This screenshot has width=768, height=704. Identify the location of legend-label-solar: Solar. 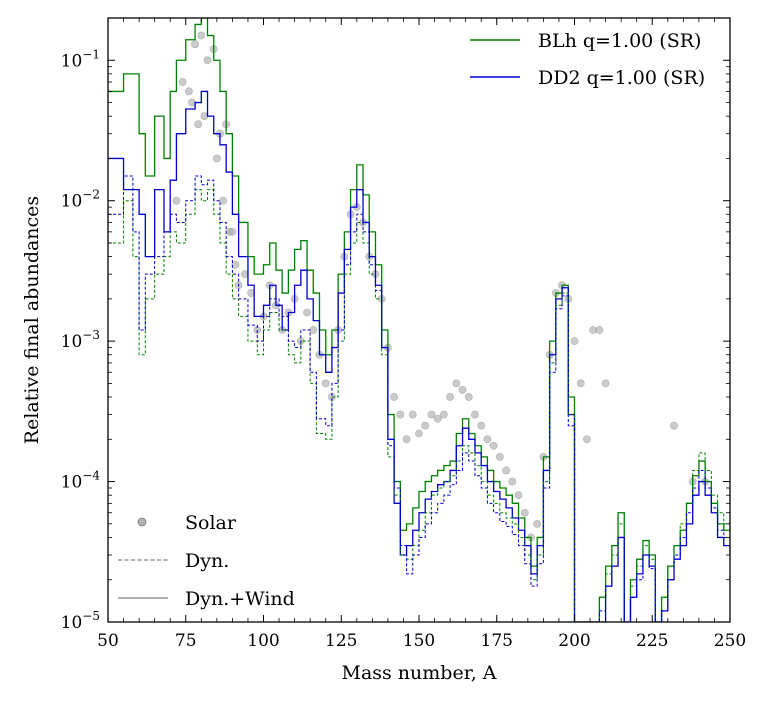
(211, 523).